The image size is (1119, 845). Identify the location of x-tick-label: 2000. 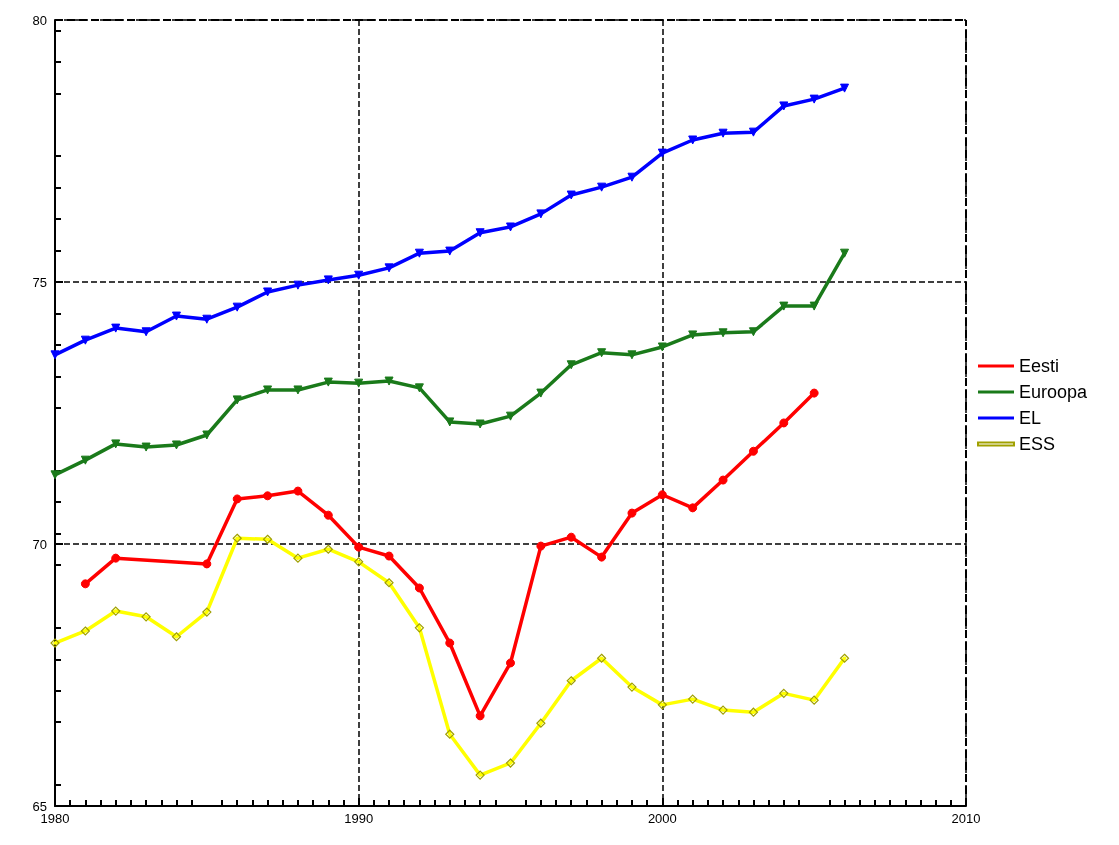
(662, 818).